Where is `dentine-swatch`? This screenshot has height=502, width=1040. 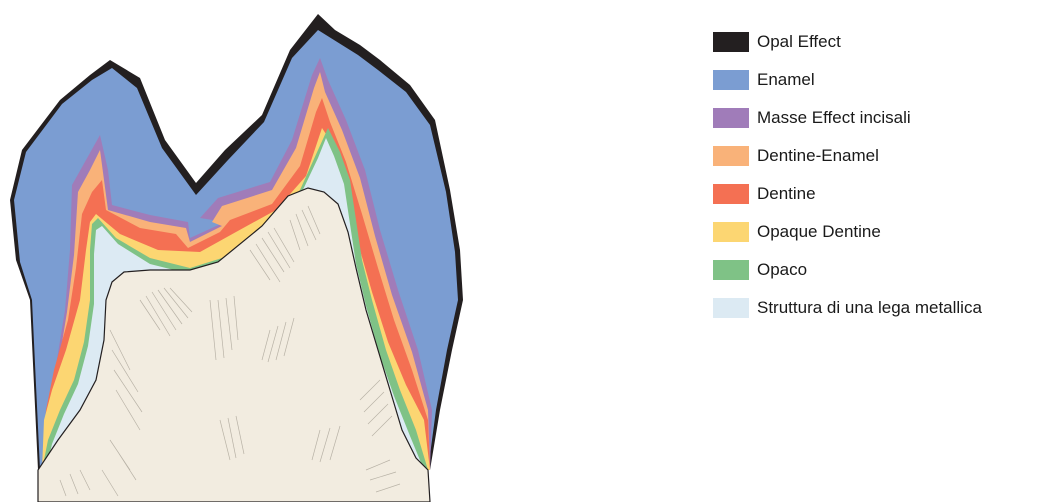 dentine-swatch is located at coordinates (731, 194).